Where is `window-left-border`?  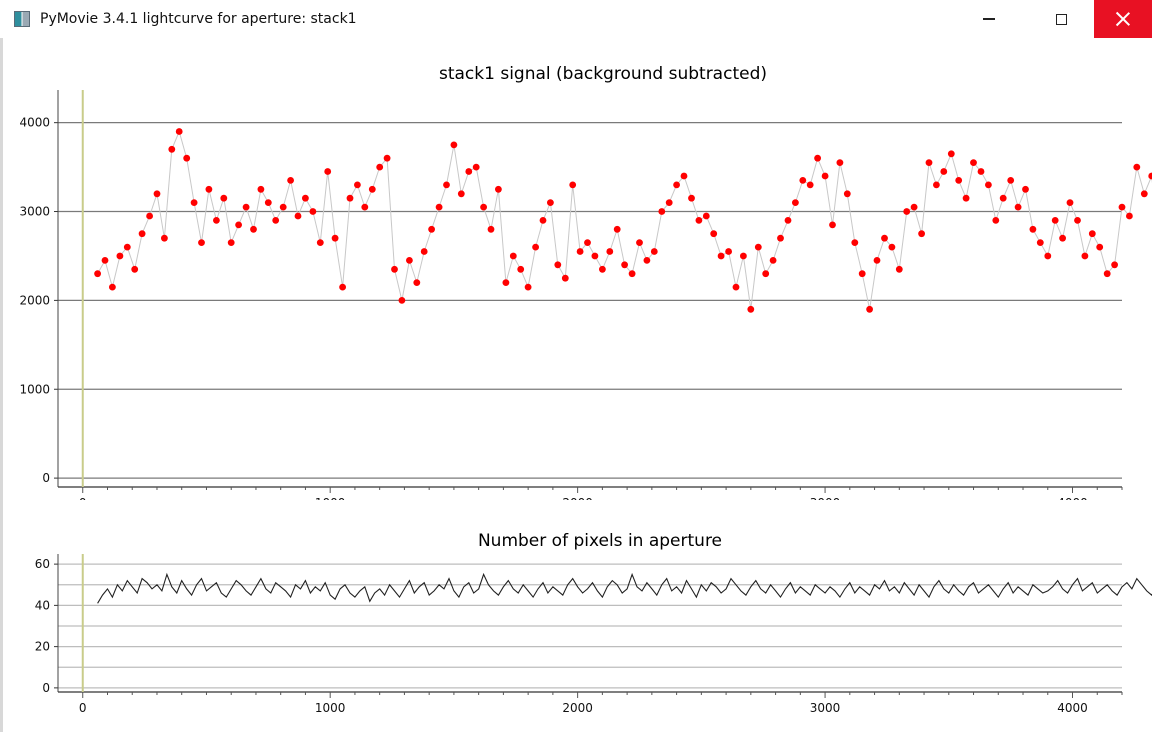
window-left-border is located at coordinates (1, 385).